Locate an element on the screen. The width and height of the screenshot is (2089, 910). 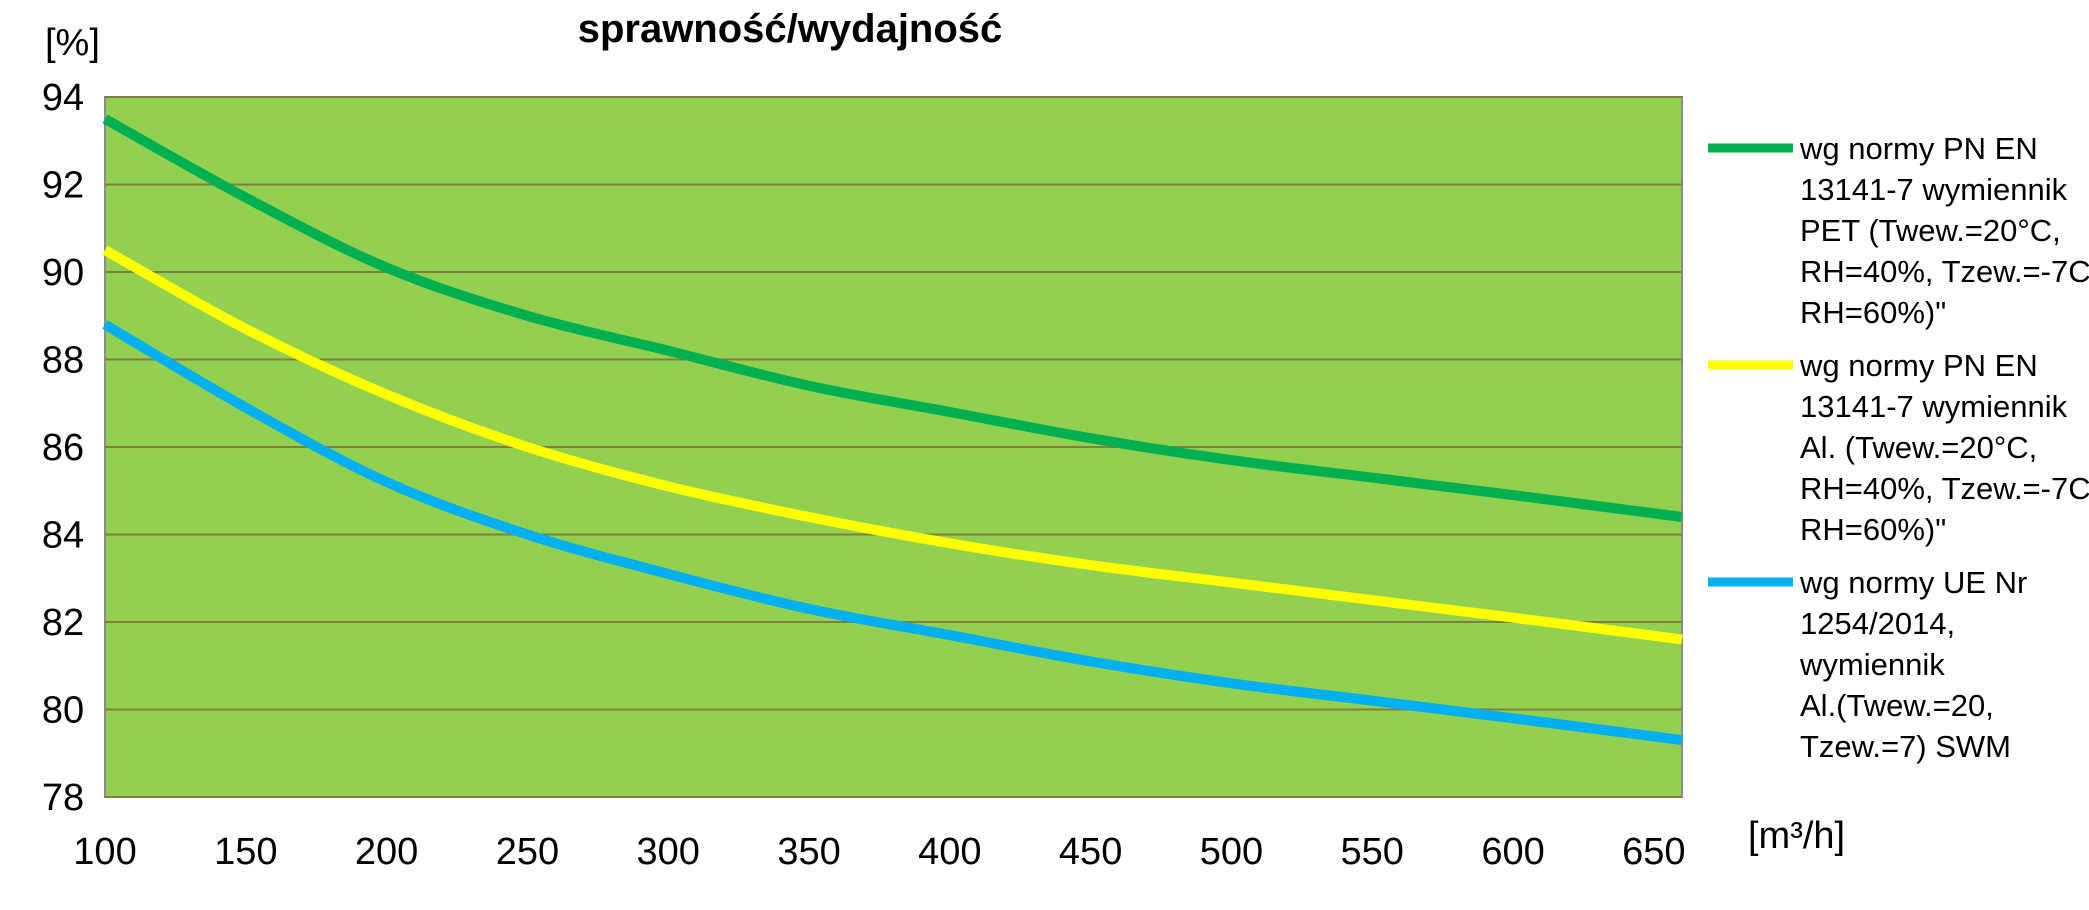
x-tick-label: 300 is located at coordinates (668, 852).